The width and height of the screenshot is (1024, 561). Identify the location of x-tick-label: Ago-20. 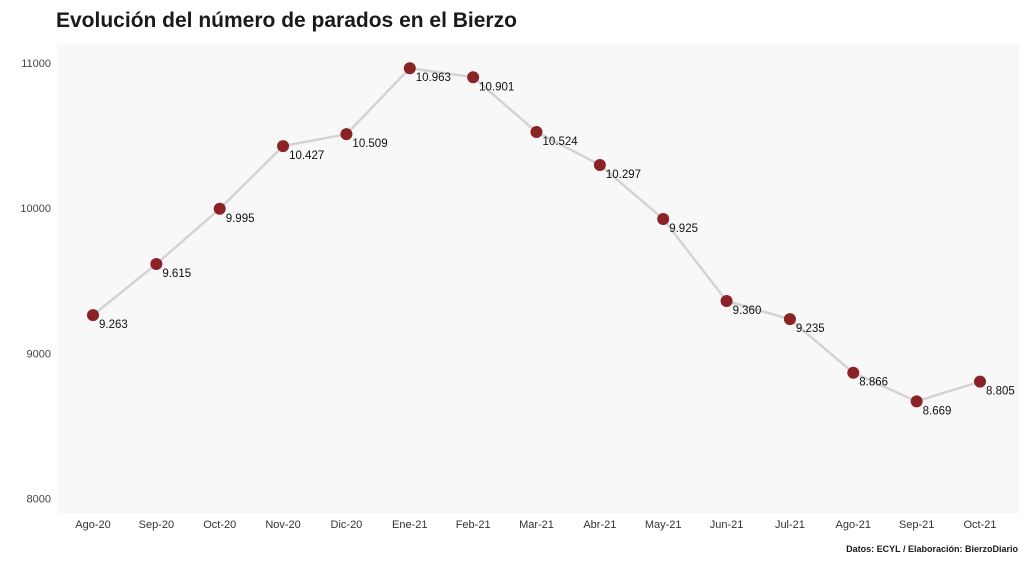
(92, 525).